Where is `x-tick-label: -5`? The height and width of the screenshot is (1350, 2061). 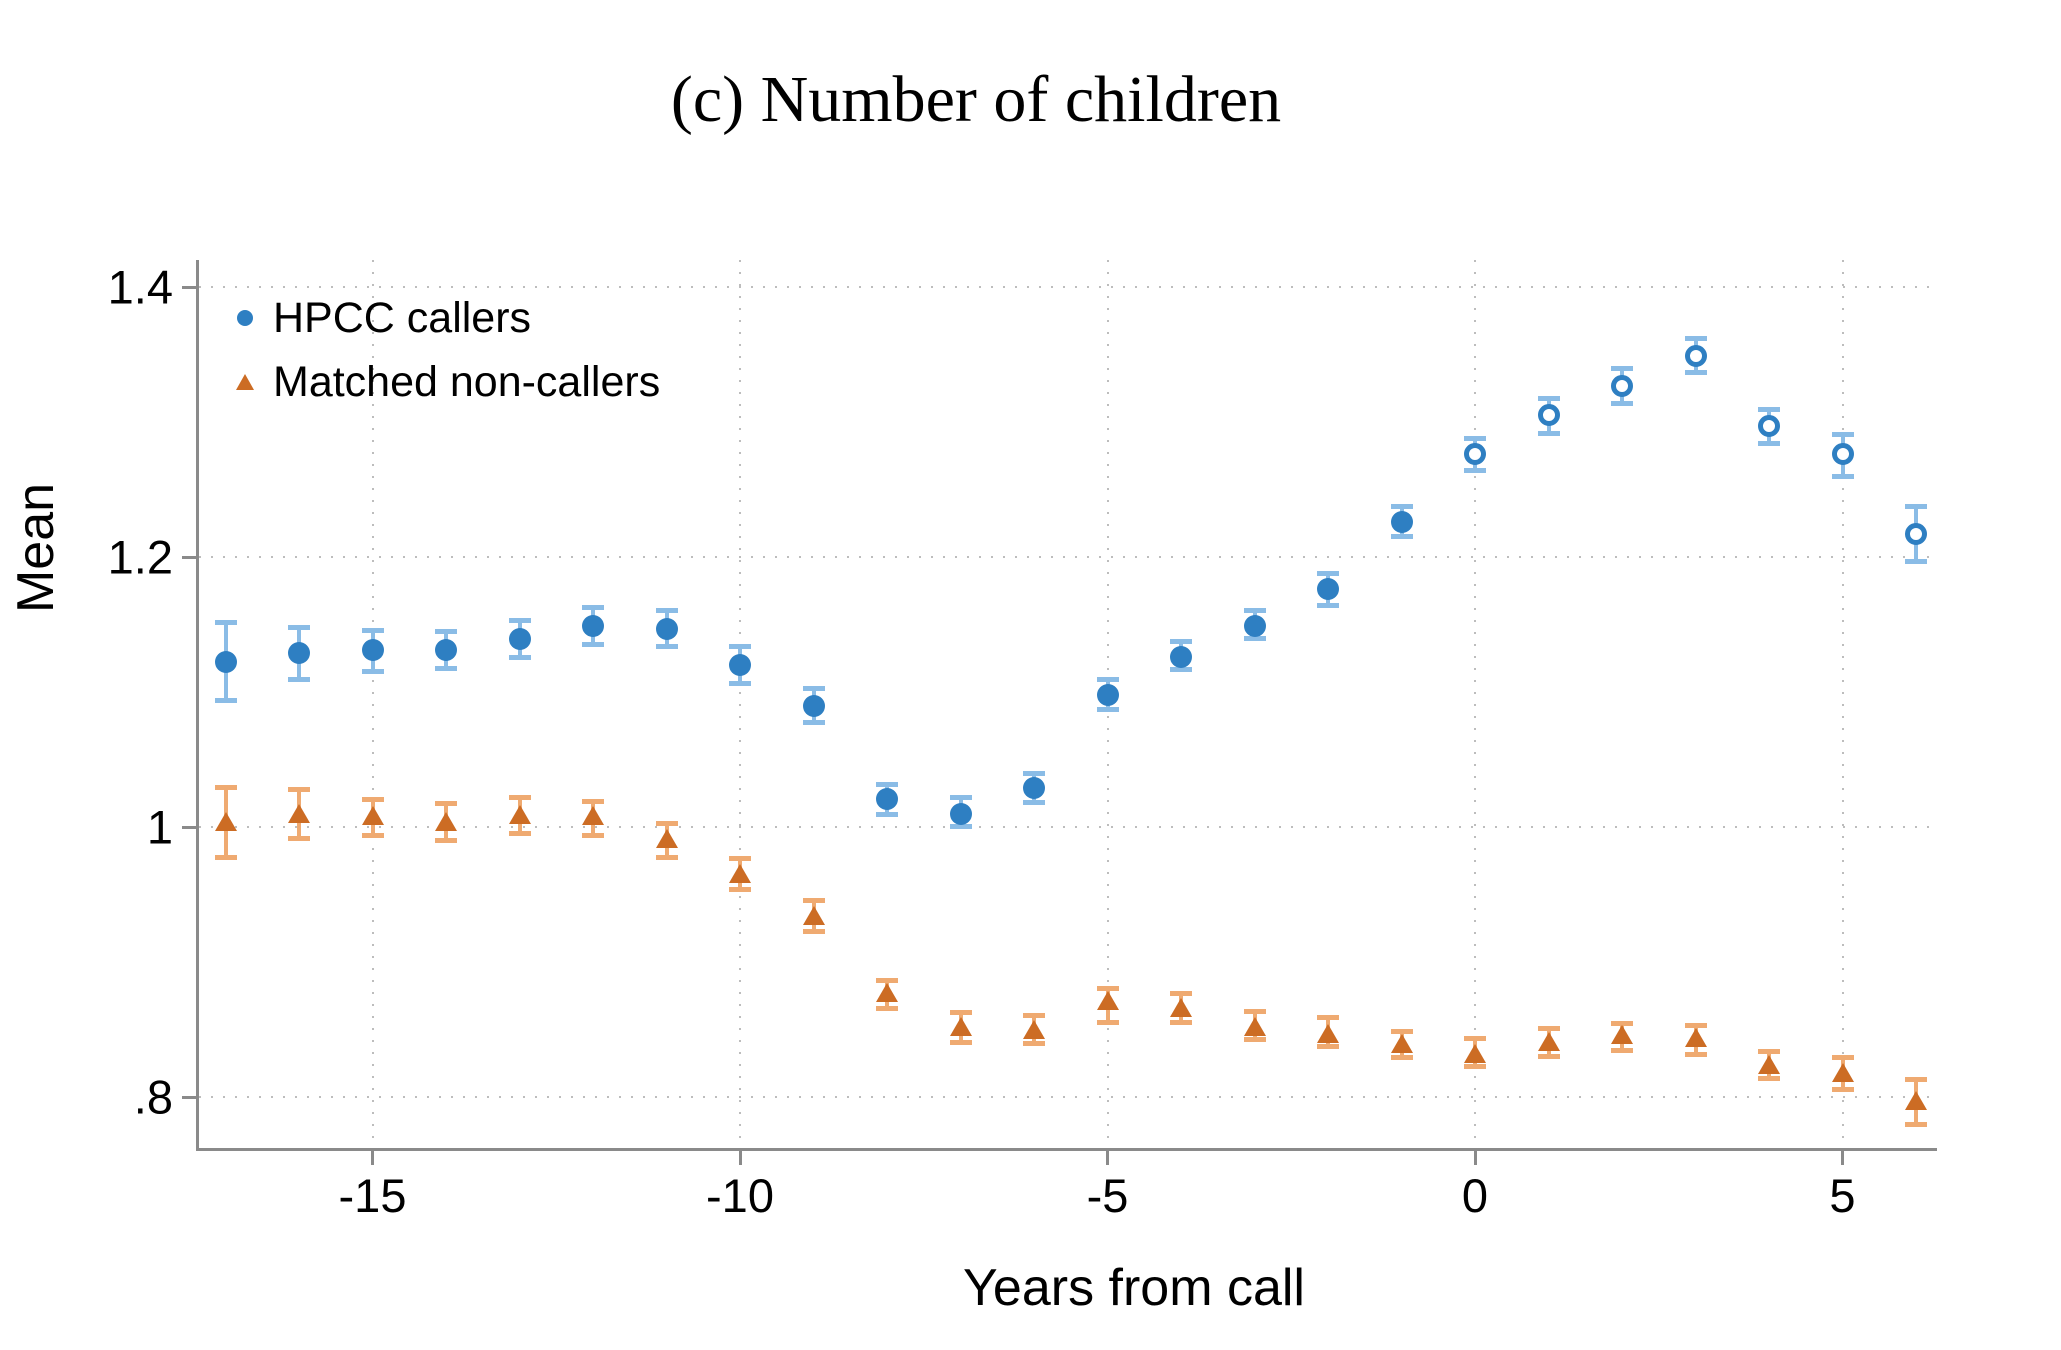 x-tick-label: -5 is located at coordinates (1107, 1195).